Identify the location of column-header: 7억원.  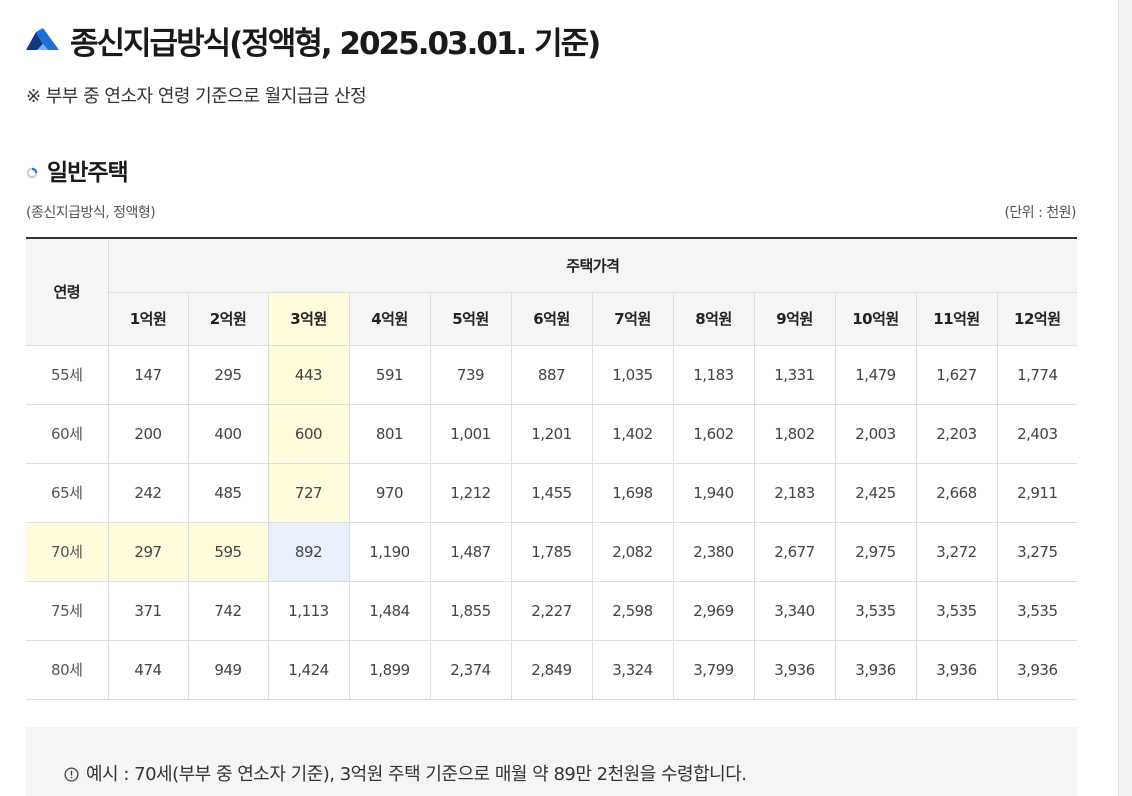
(632, 318).